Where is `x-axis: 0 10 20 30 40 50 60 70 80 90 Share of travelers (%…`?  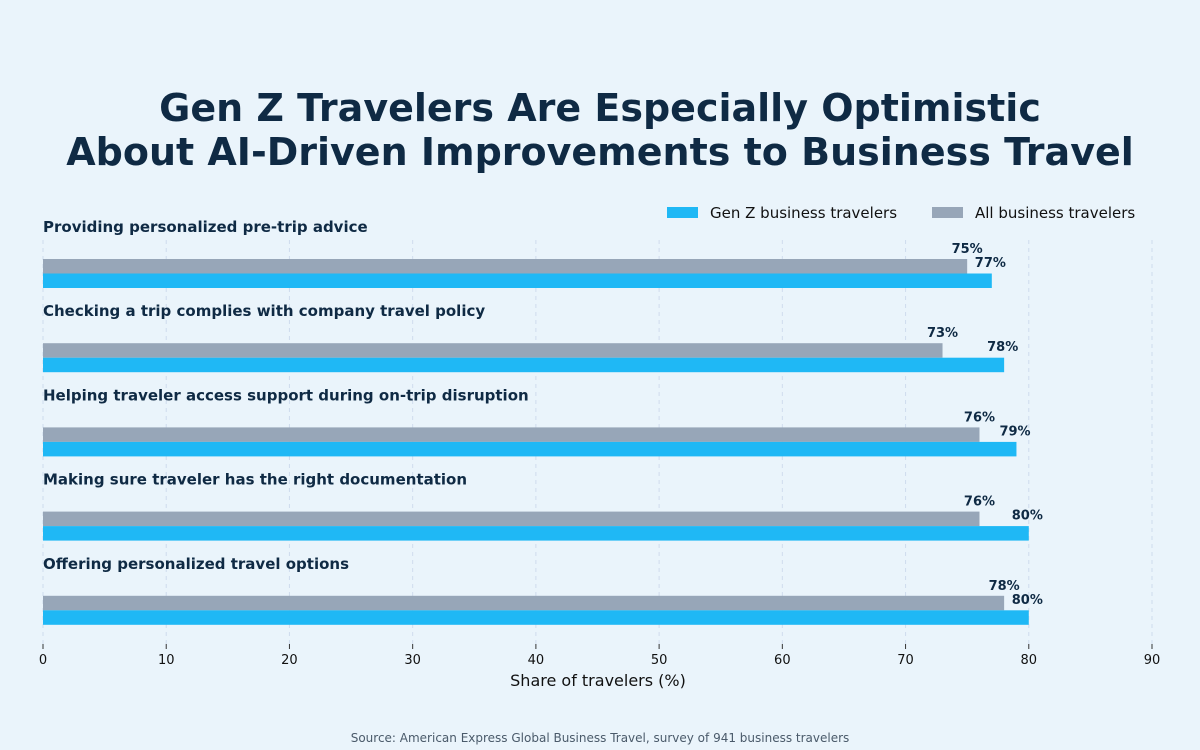
x-axis: 0 10 20 30 40 50 60 70 80 90 Share of travelers (%… is located at coordinates (599, 667).